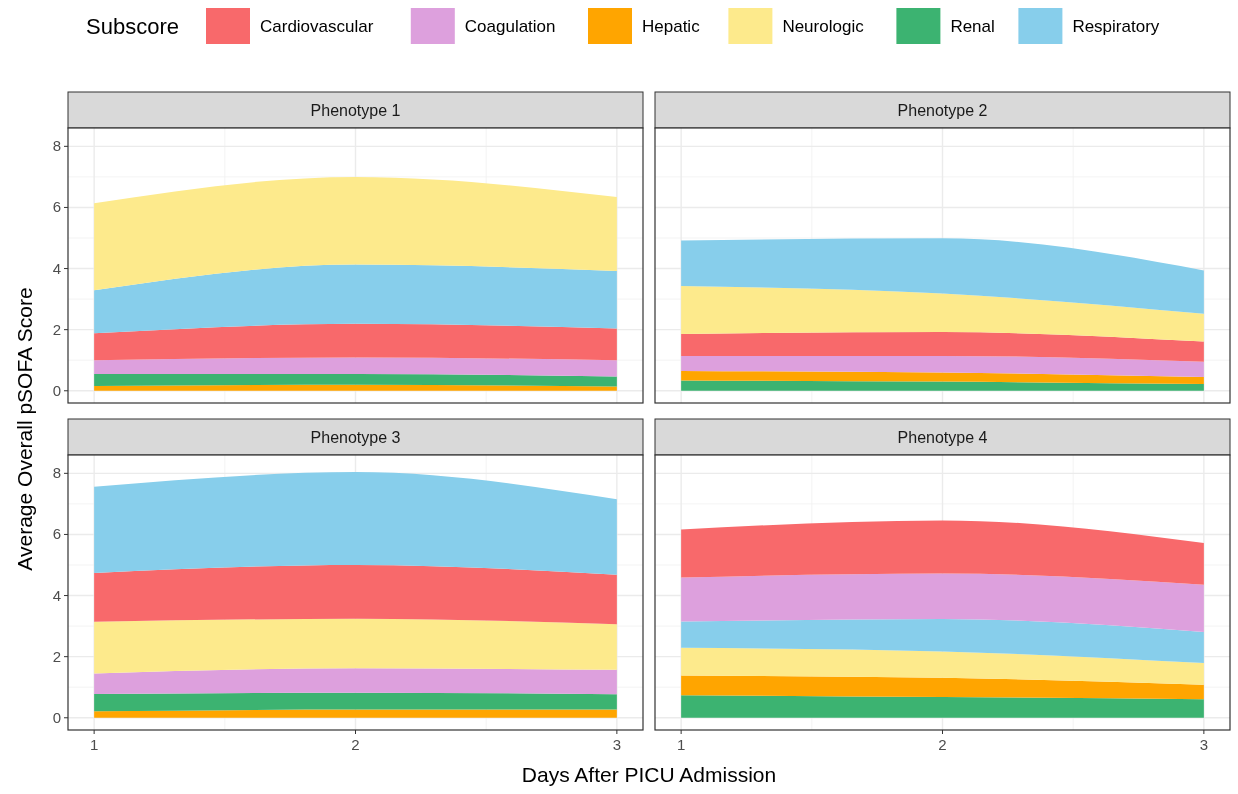  I want to click on legend-label: Hepatic, so click(671, 26).